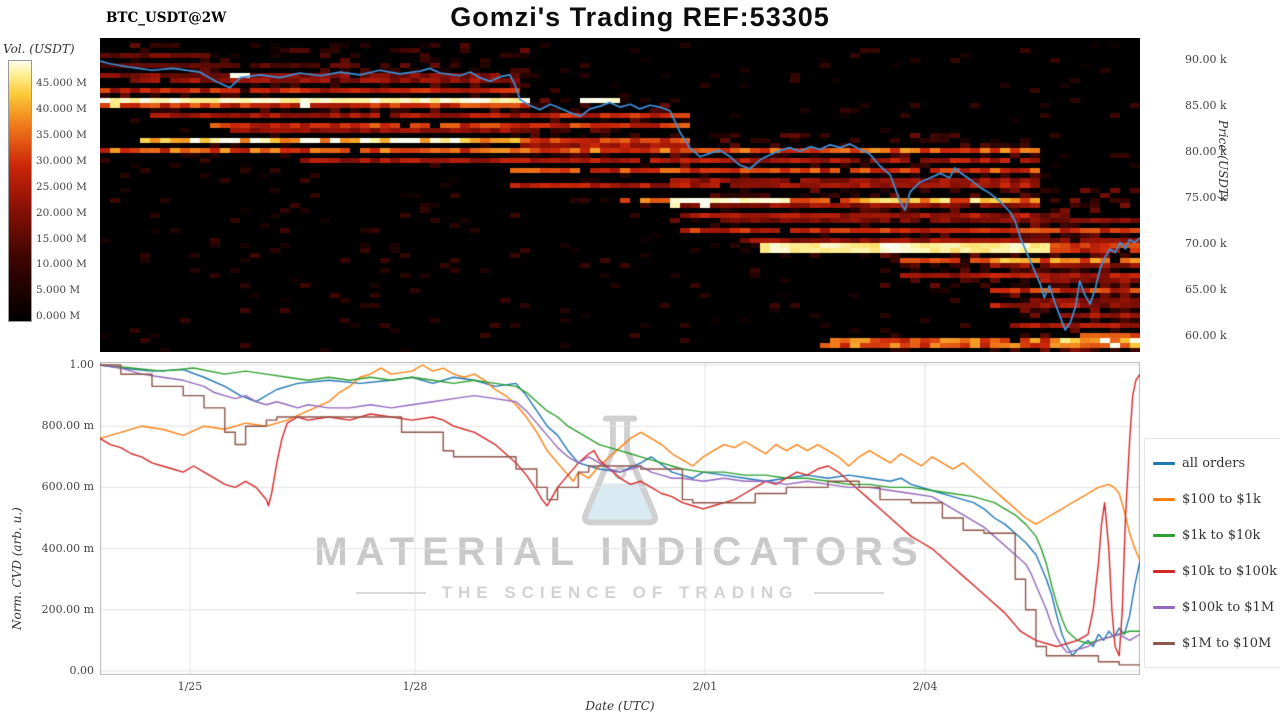 Image resolution: width=1280 pixels, height=720 pixels. I want to click on price-axis-tick: 80.00 k, so click(1206, 152).